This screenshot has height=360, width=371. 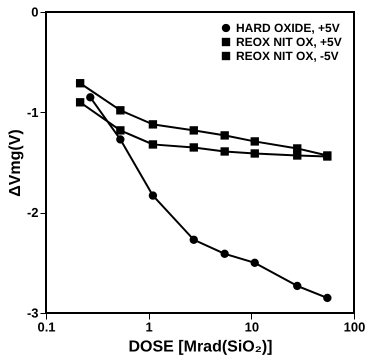 What do you see at coordinates (288, 28) in the screenshot?
I see `legend-label: HARD OXIDE, +5V` at bounding box center [288, 28].